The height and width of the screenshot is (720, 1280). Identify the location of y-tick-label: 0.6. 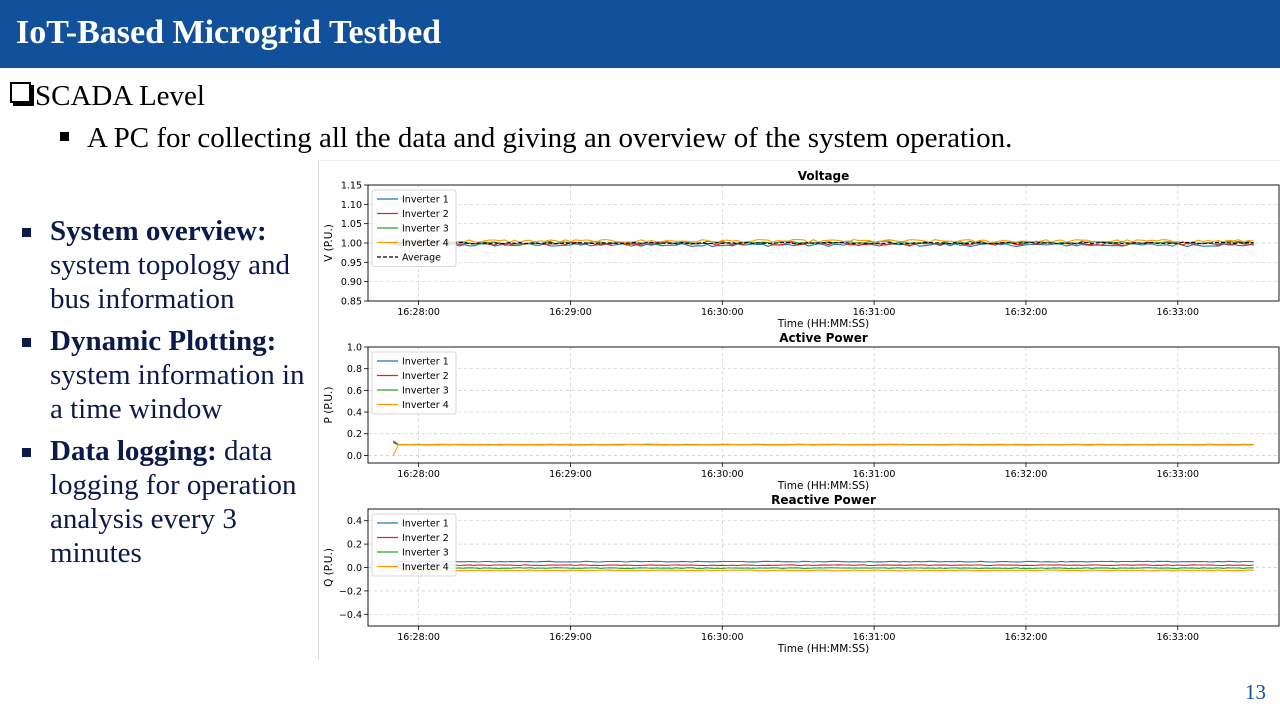
(354, 391).